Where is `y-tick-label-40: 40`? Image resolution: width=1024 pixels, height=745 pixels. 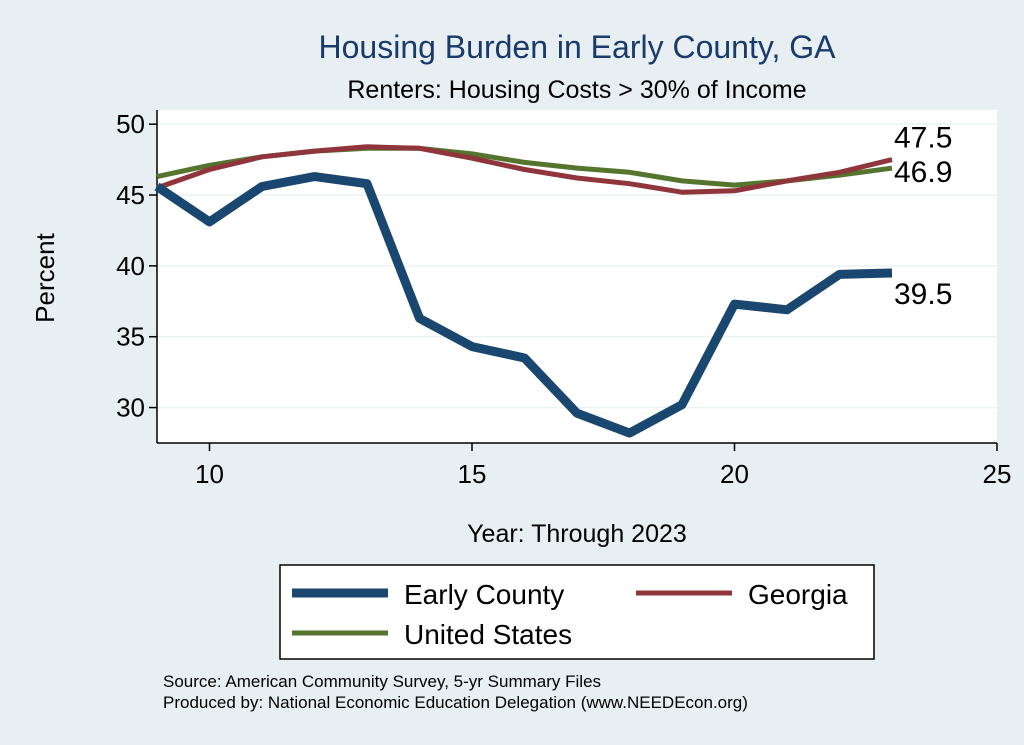 y-tick-label-40: 40 is located at coordinates (130, 266).